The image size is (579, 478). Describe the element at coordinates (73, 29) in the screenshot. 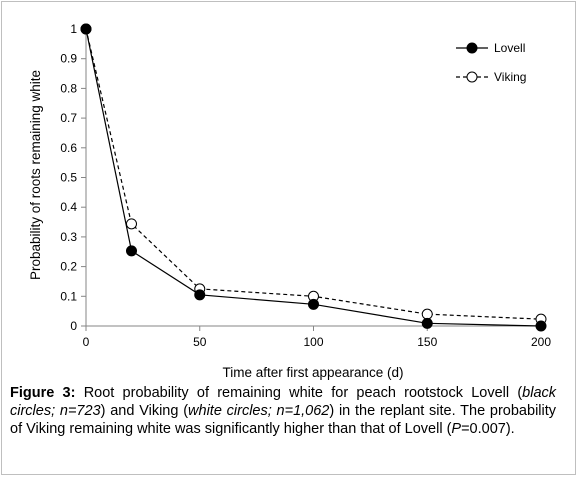

I see `y-tick-label: 1` at that location.